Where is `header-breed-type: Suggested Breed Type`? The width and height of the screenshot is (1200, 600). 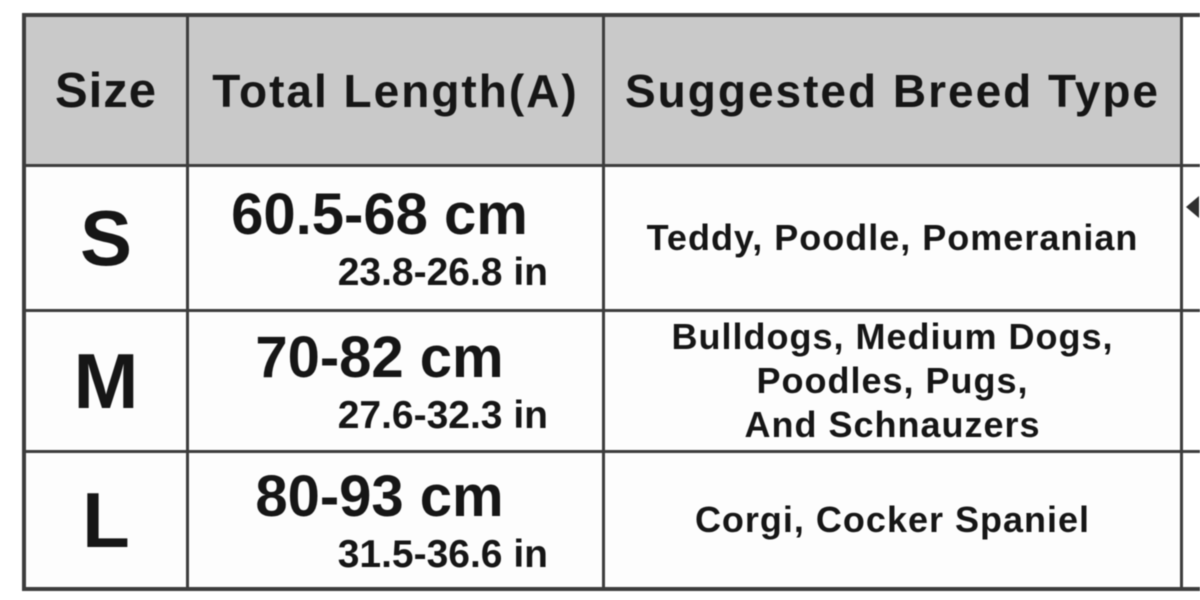
header-breed-type: Suggested Breed Type is located at coordinates (894, 92).